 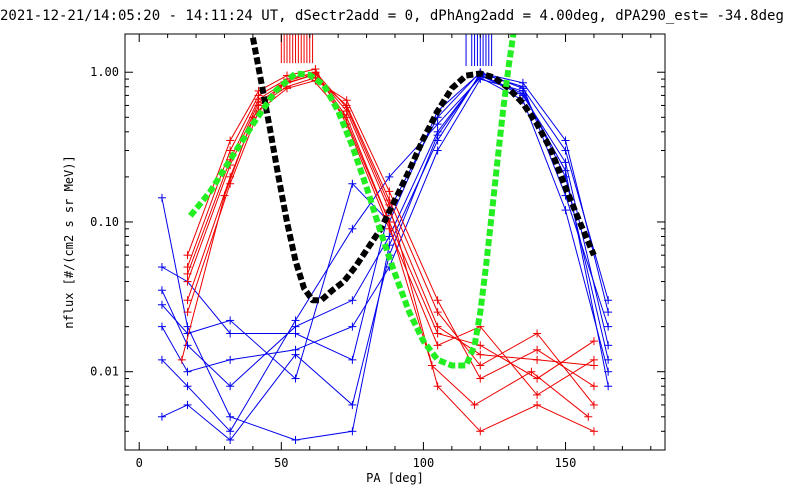 What do you see at coordinates (424, 463) in the screenshot?
I see `x-tick-label: 100` at bounding box center [424, 463].